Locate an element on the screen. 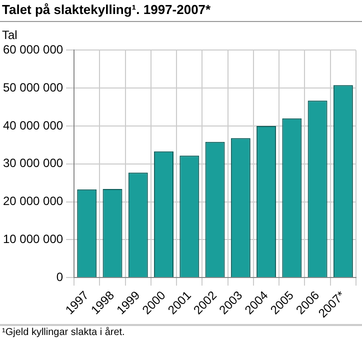  y-tick-label: 50 000 000 is located at coordinates (33, 87).